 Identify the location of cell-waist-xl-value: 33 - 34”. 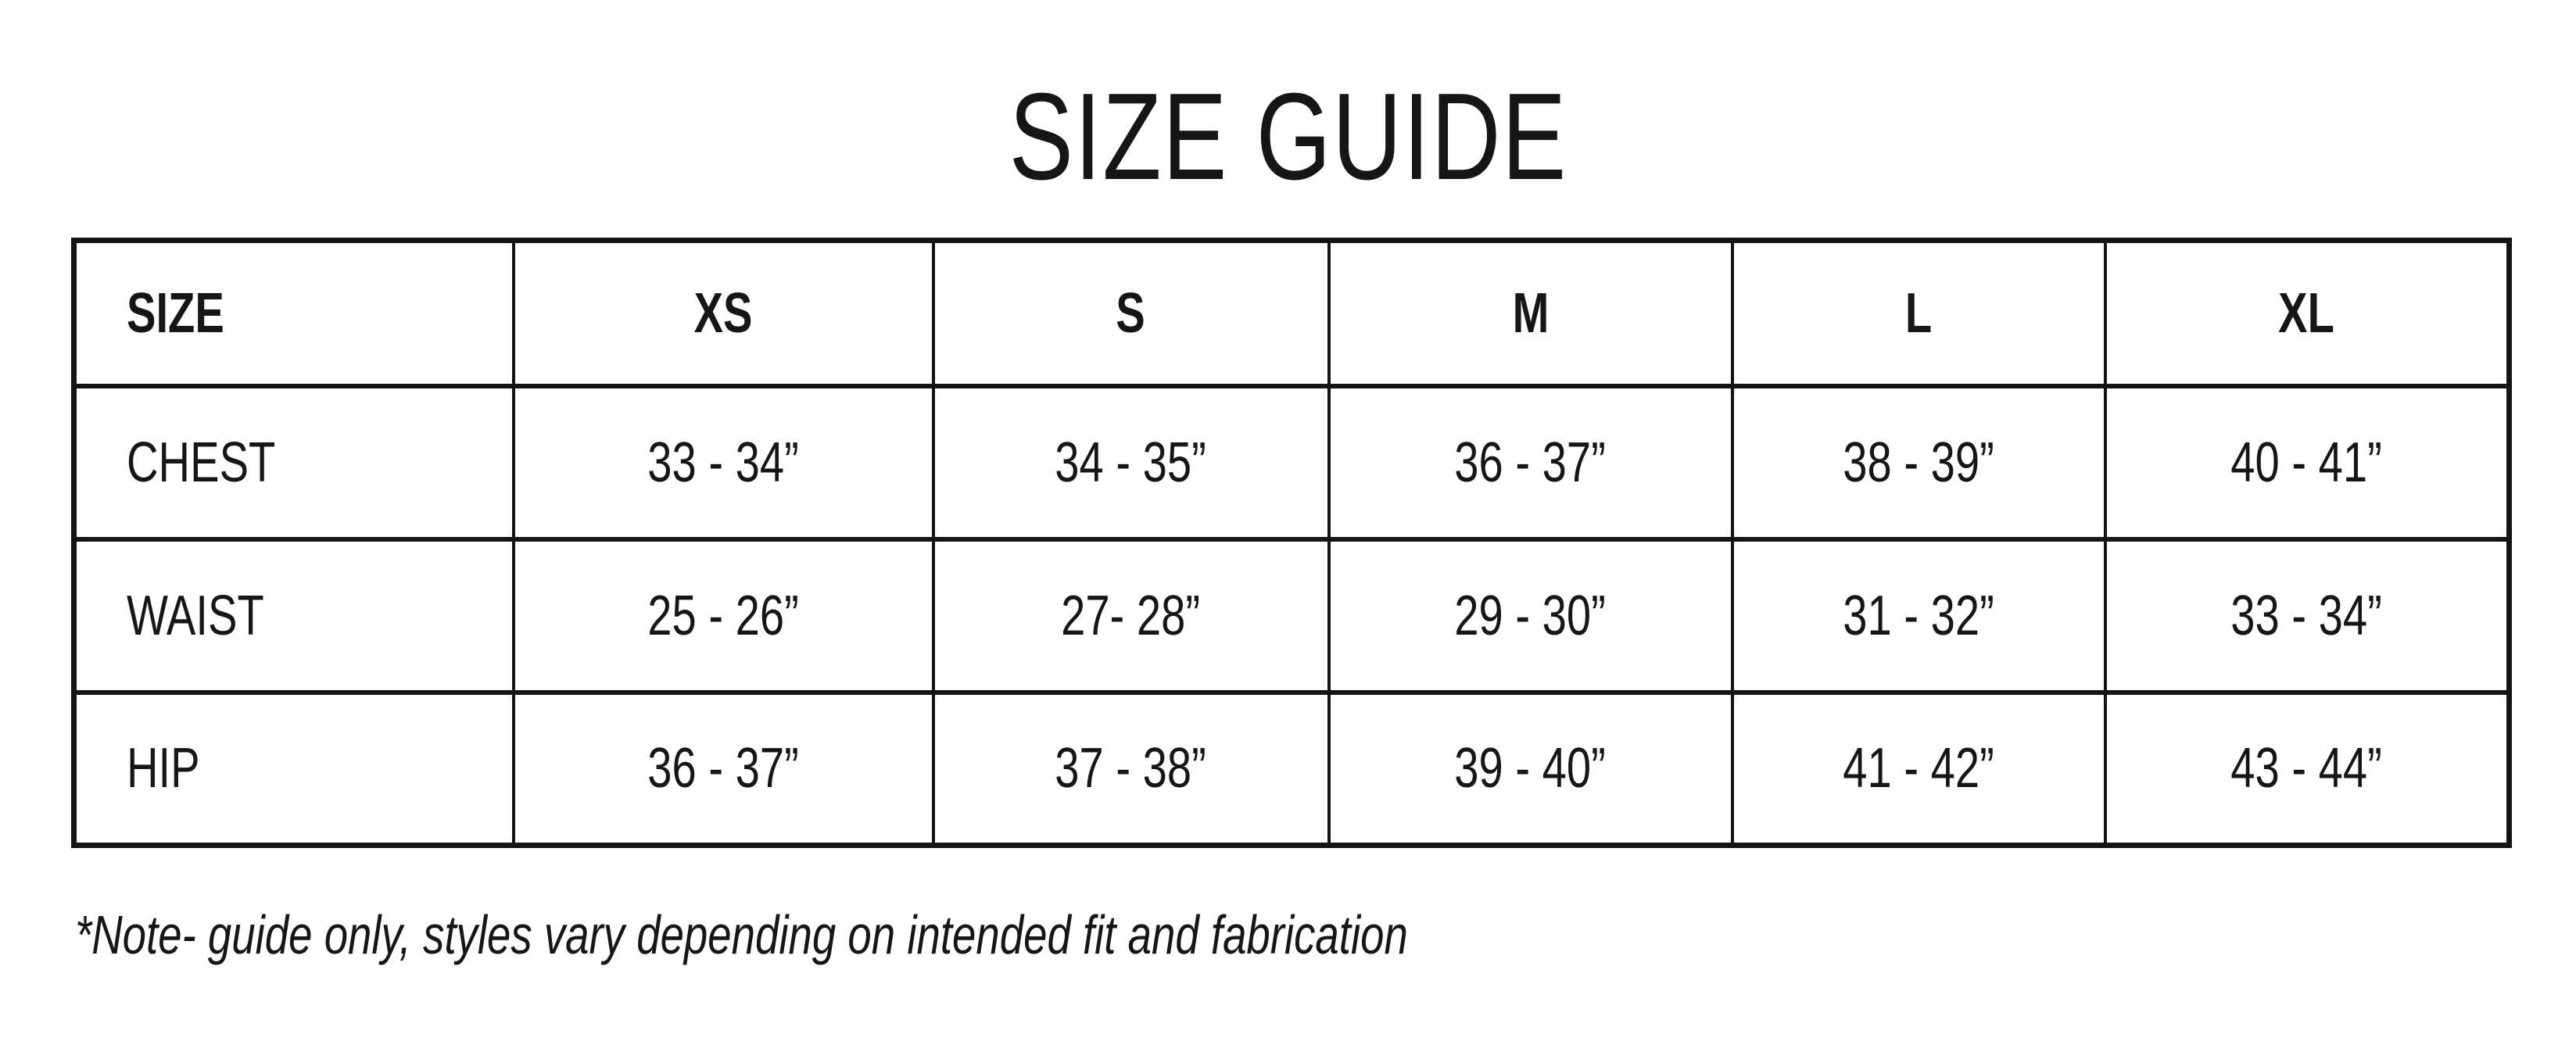
(2306, 616).